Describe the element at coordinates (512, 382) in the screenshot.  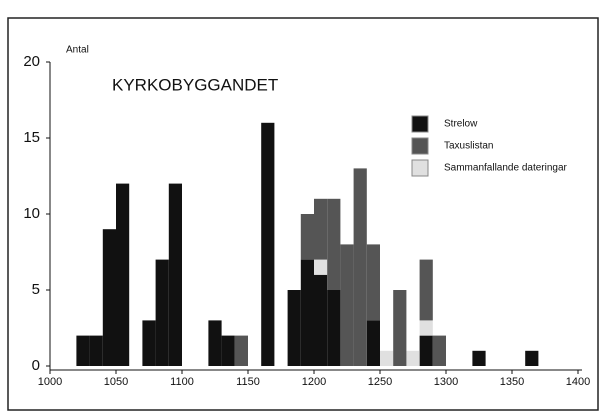
I see `x-tick-label: 1350` at that location.